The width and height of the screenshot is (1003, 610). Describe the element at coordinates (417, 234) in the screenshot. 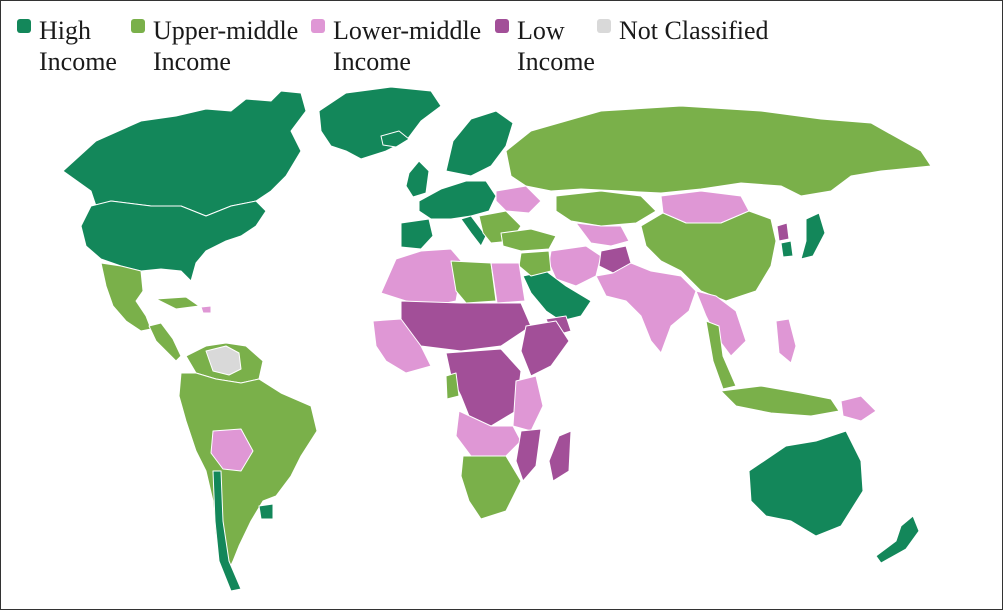

I see `iberia-region` at that location.